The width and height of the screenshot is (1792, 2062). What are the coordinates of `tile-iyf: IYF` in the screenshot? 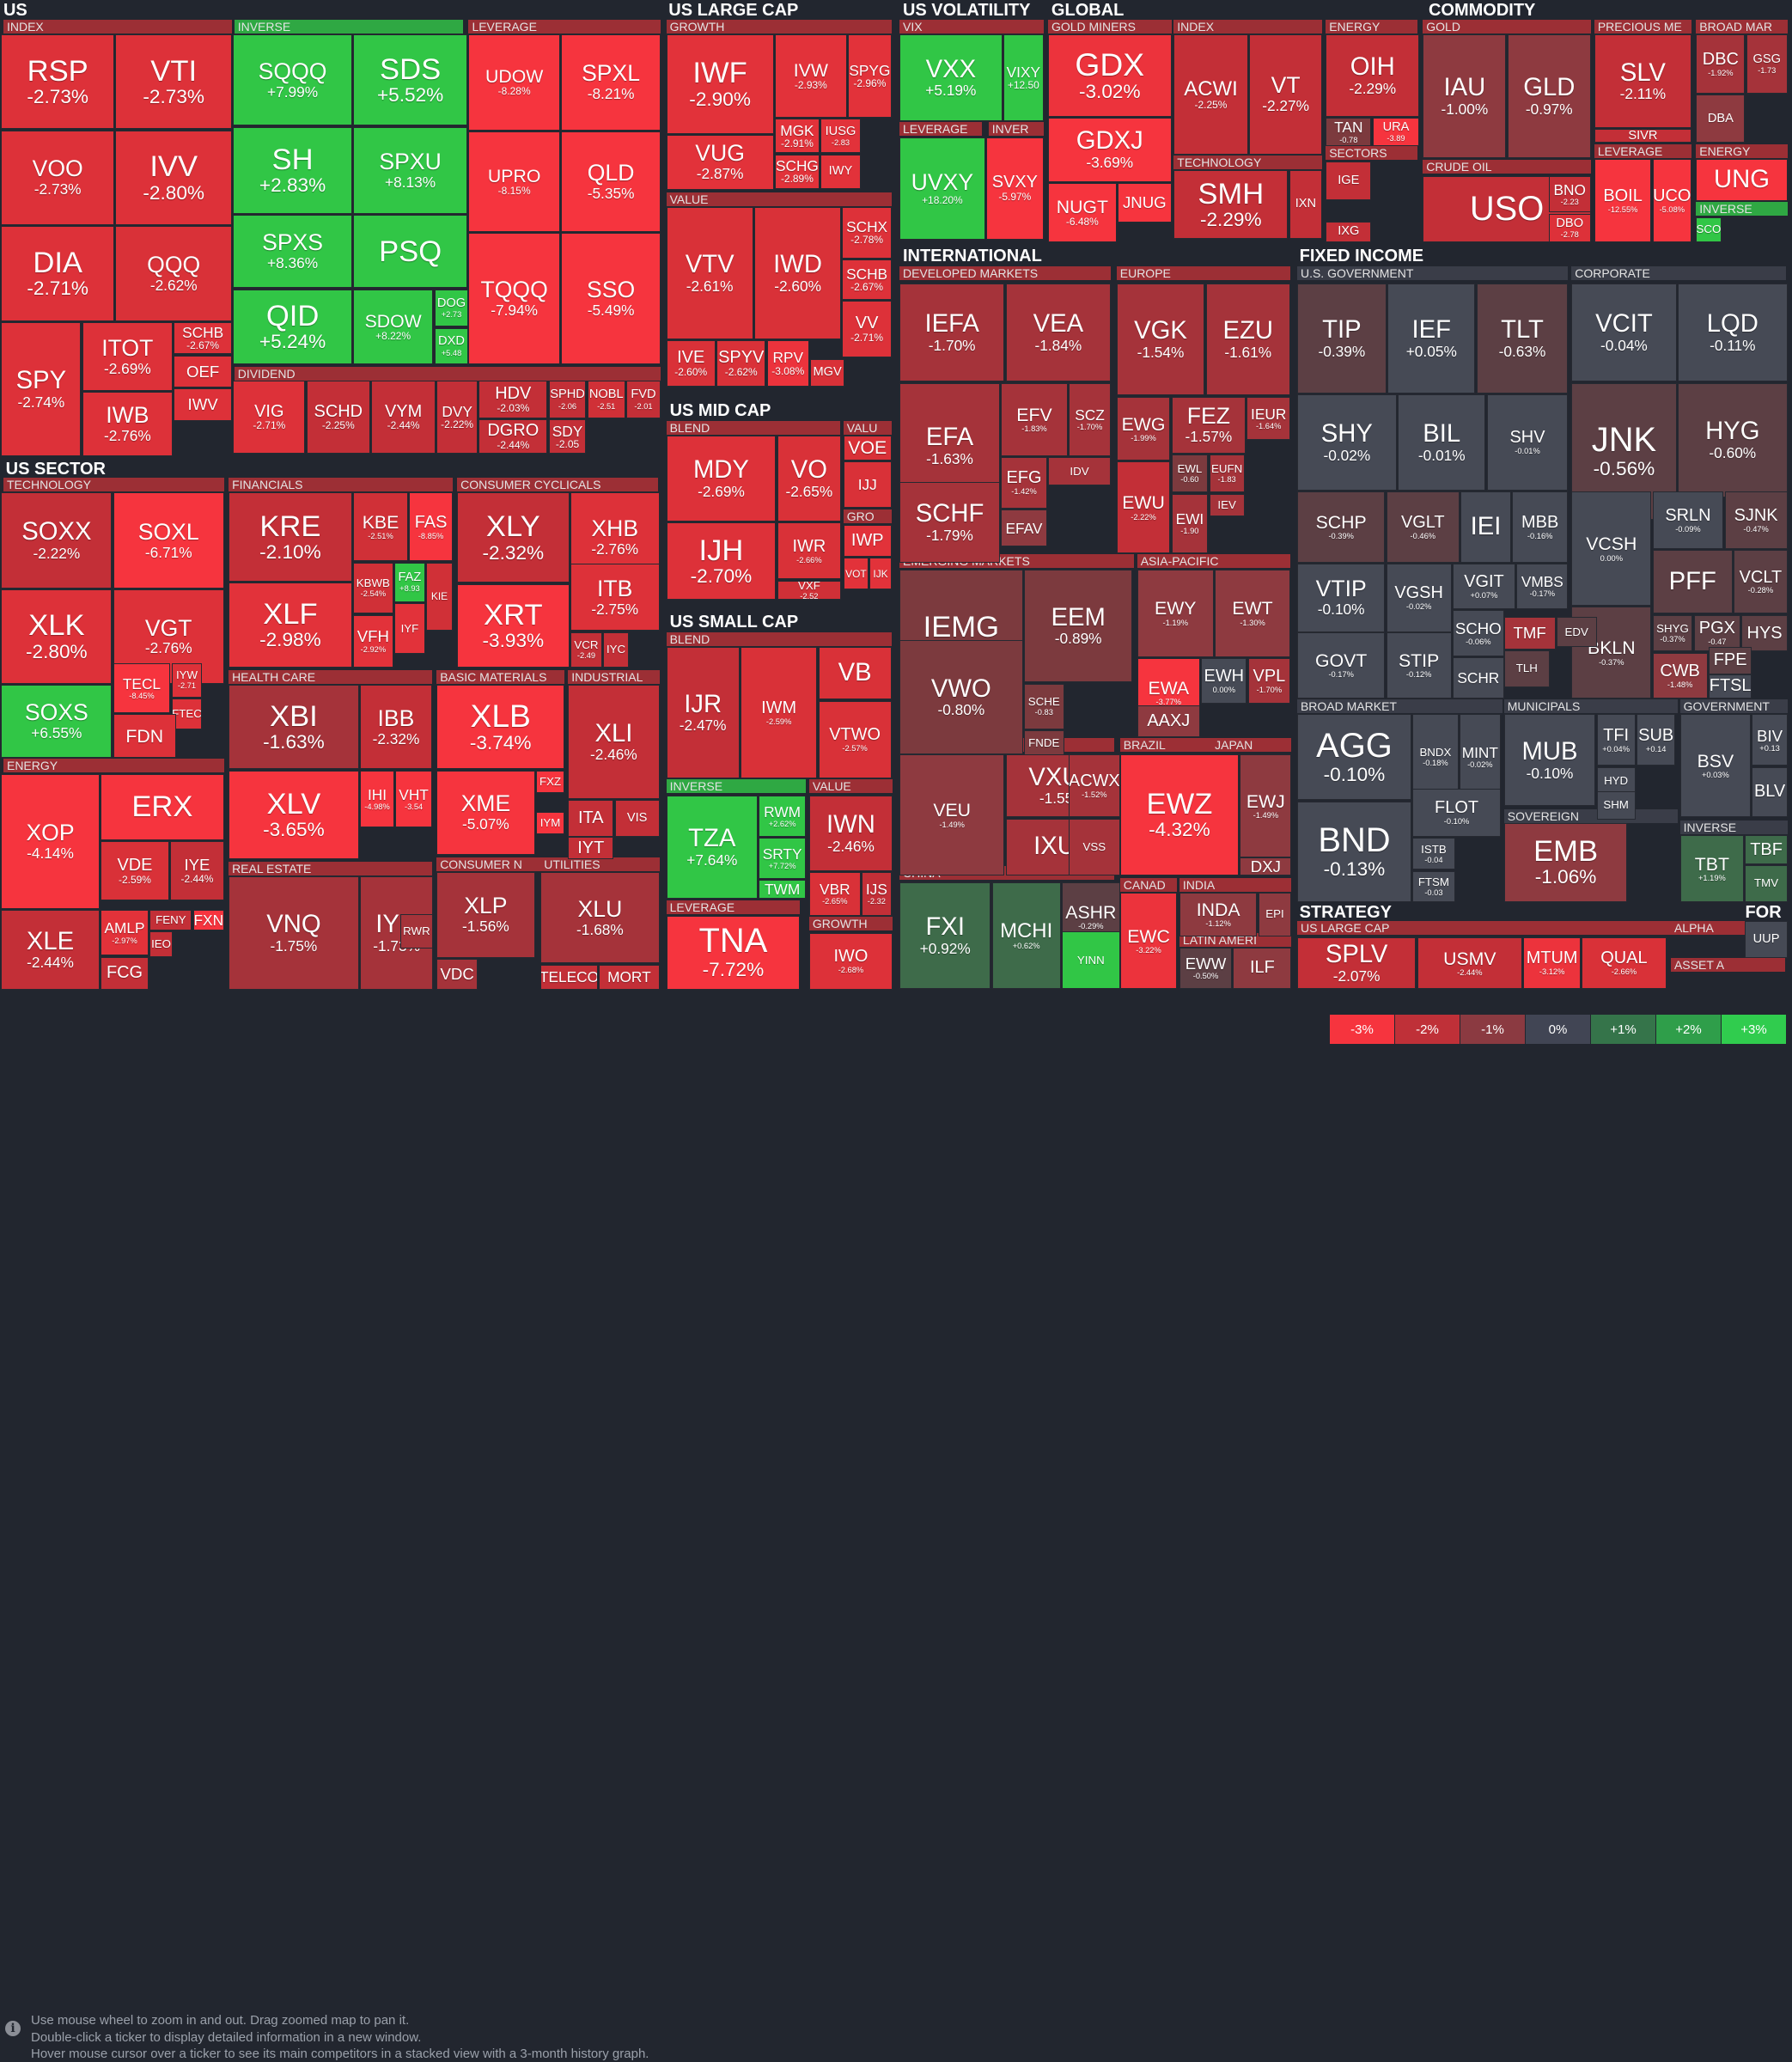 It's located at (409, 628).